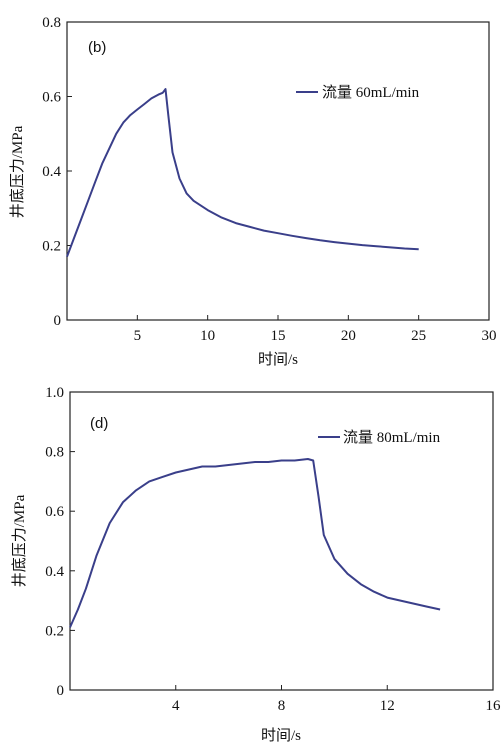 This screenshot has height=749, width=503. Describe the element at coordinates (61, 691) in the screenshot. I see `y-tick-label-d: 0` at that location.